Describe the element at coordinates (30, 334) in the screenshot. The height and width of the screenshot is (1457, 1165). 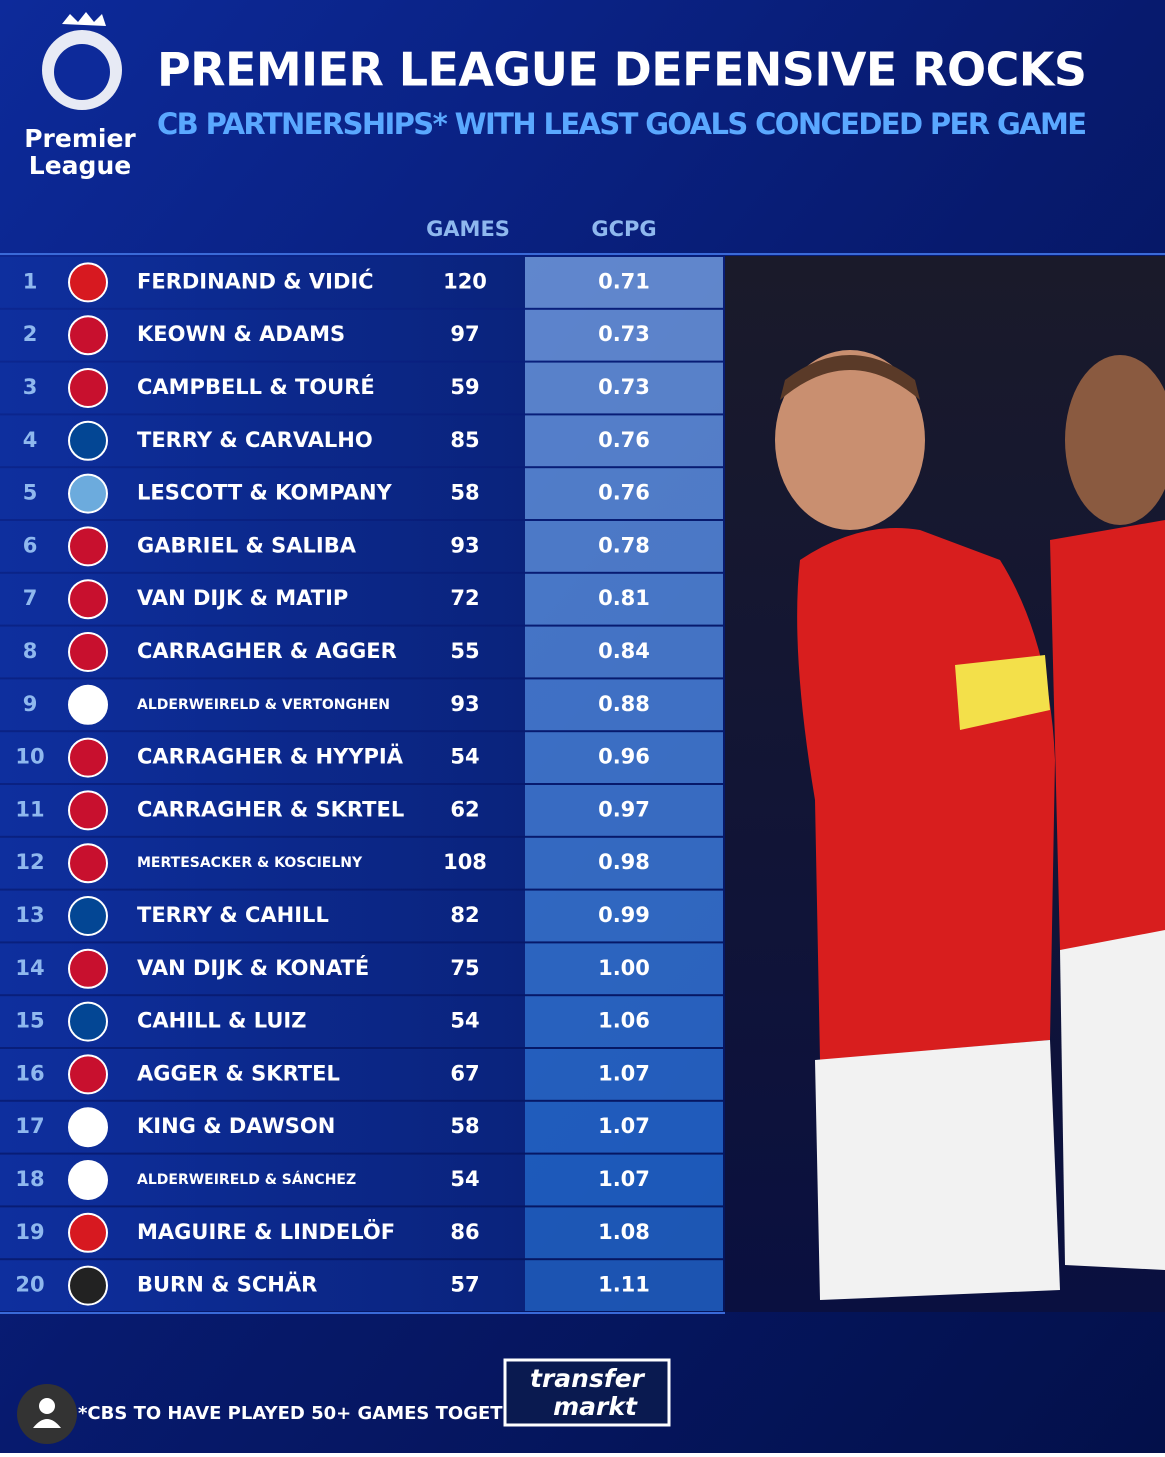
I see `rank: 2` at that location.